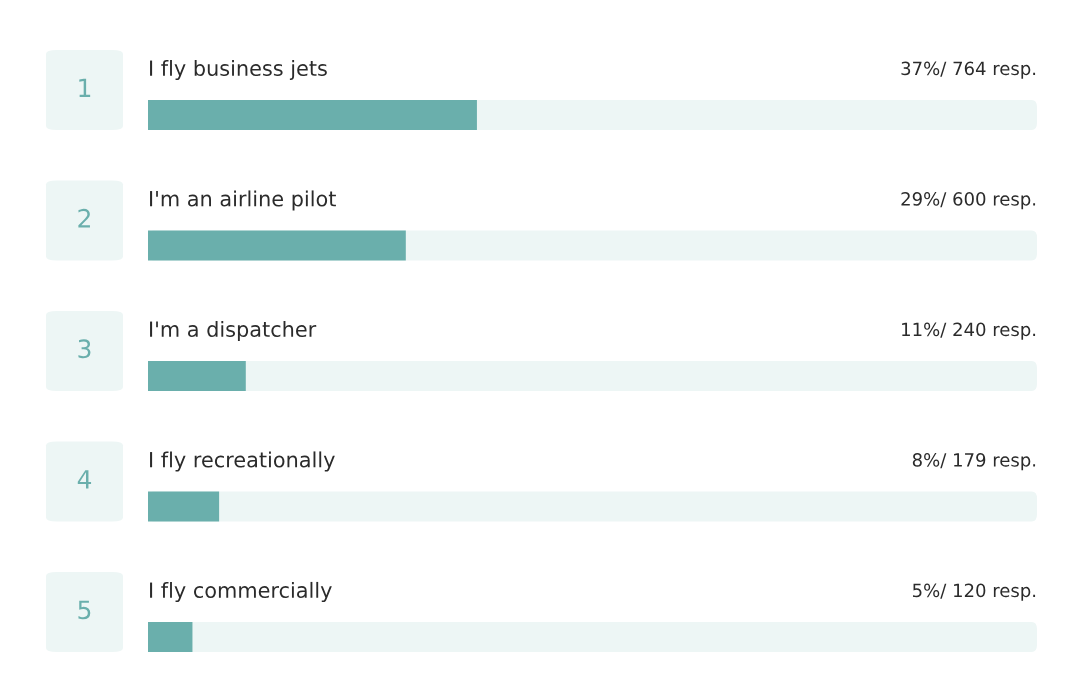 The image size is (1075, 698). I want to click on y-tick-label: I fly business jets, so click(238, 70).